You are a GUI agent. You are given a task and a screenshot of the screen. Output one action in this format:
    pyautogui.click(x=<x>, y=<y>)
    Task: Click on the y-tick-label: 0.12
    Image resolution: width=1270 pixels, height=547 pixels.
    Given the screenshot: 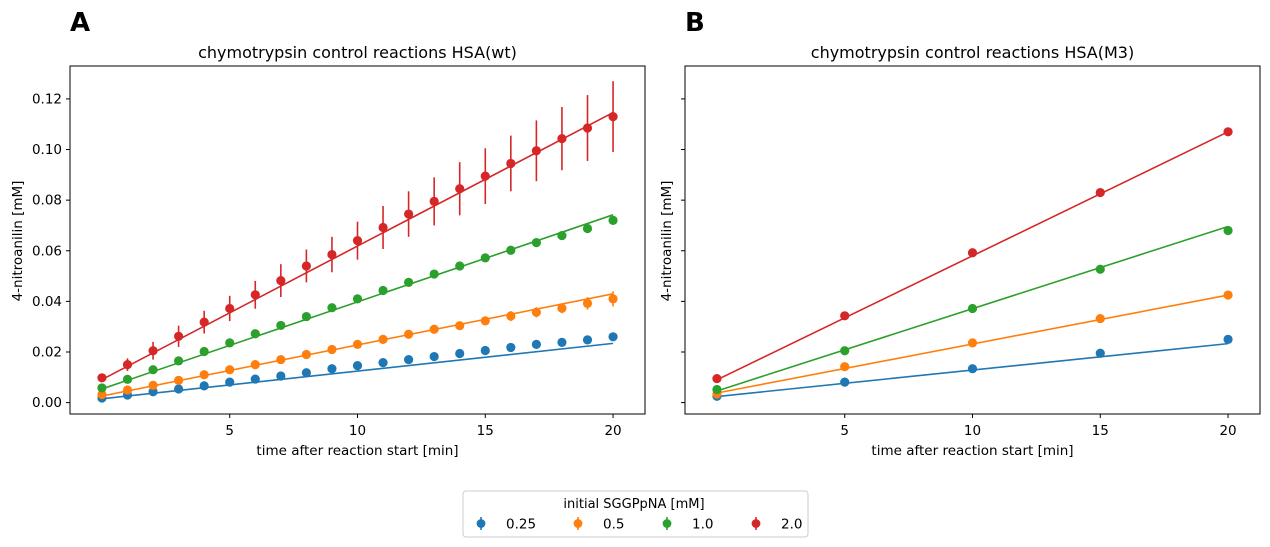 What is the action you would take?
    pyautogui.click(x=47, y=99)
    